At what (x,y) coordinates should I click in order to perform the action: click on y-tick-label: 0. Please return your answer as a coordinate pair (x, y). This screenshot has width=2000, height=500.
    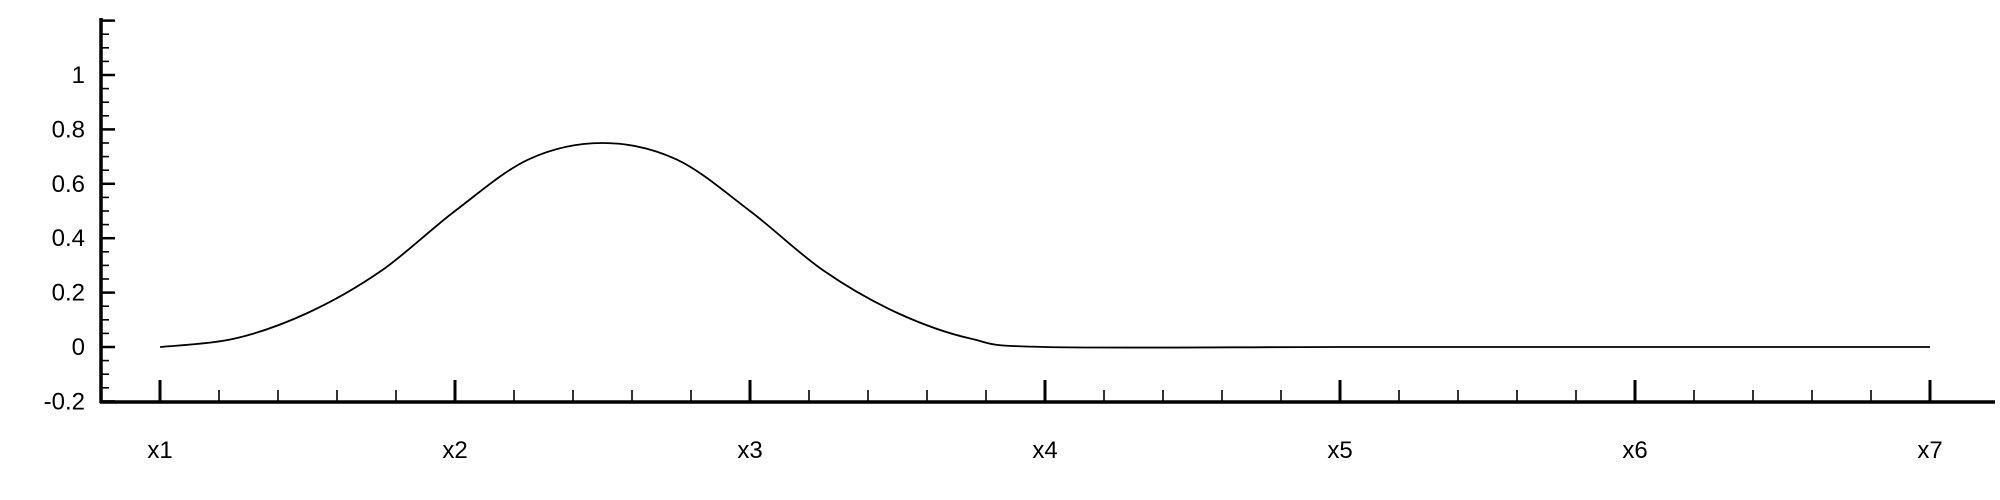
    Looking at the image, I should click on (78, 347).